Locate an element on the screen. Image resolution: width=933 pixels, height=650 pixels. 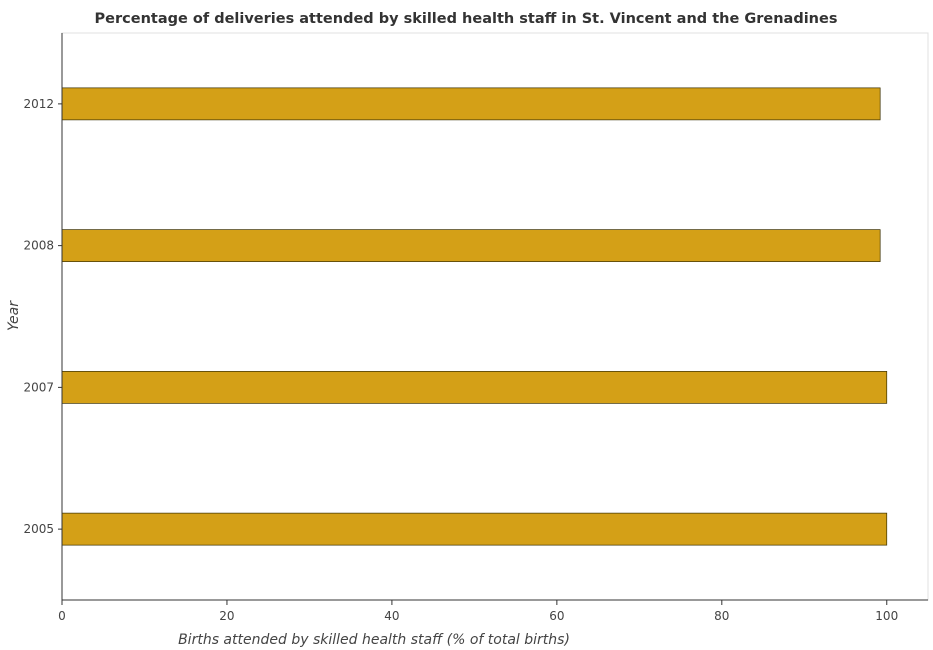
x-tick-label-20: 20 is located at coordinates (226, 616).